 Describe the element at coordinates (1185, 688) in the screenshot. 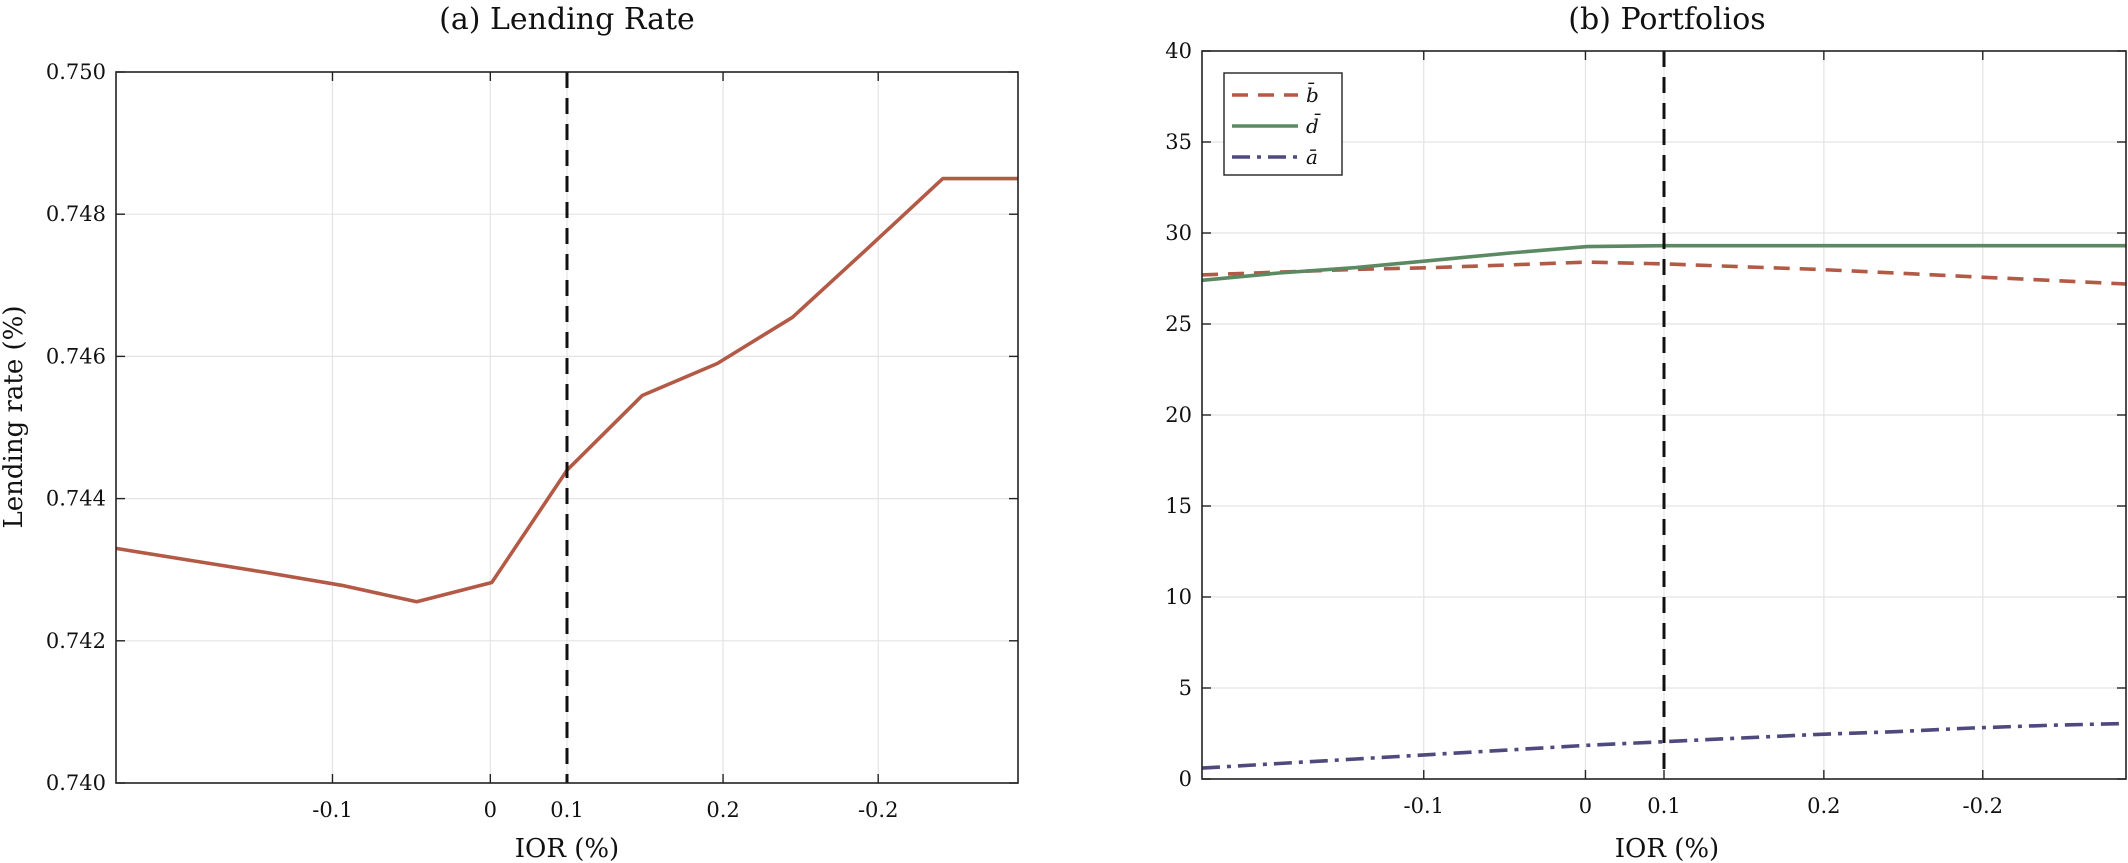

I see `y-tick-label: 5` at that location.